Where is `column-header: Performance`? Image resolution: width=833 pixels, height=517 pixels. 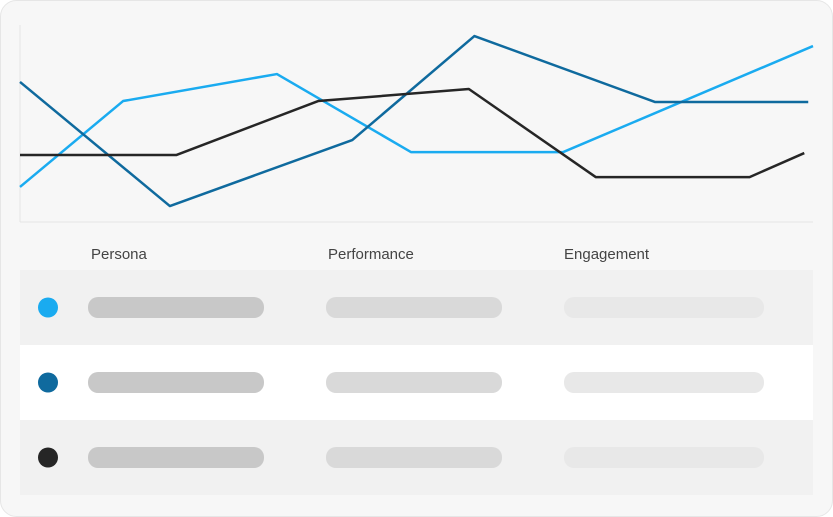
column-header: Performance is located at coordinates (371, 254).